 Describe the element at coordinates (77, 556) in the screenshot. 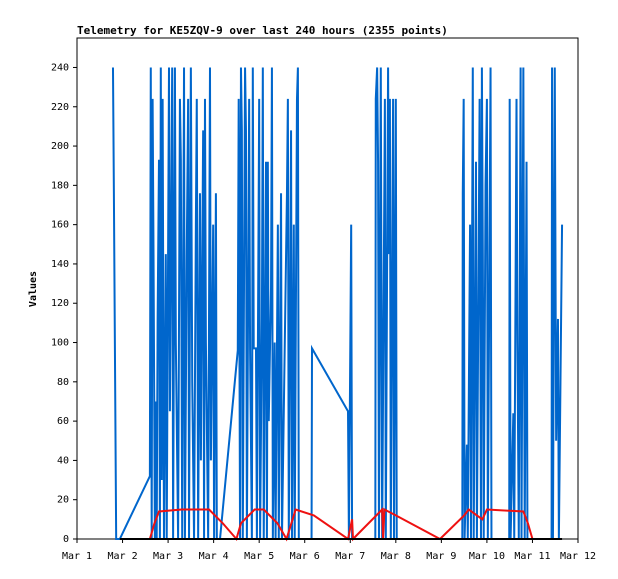

I see `x-tick-label: Mar 1` at that location.